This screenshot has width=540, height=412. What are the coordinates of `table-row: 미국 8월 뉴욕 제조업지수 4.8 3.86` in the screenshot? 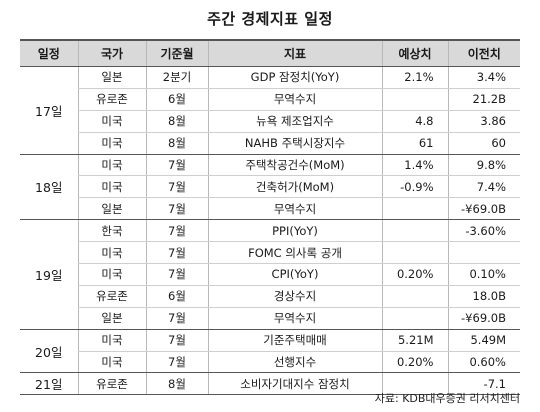 It's located at (270, 121).